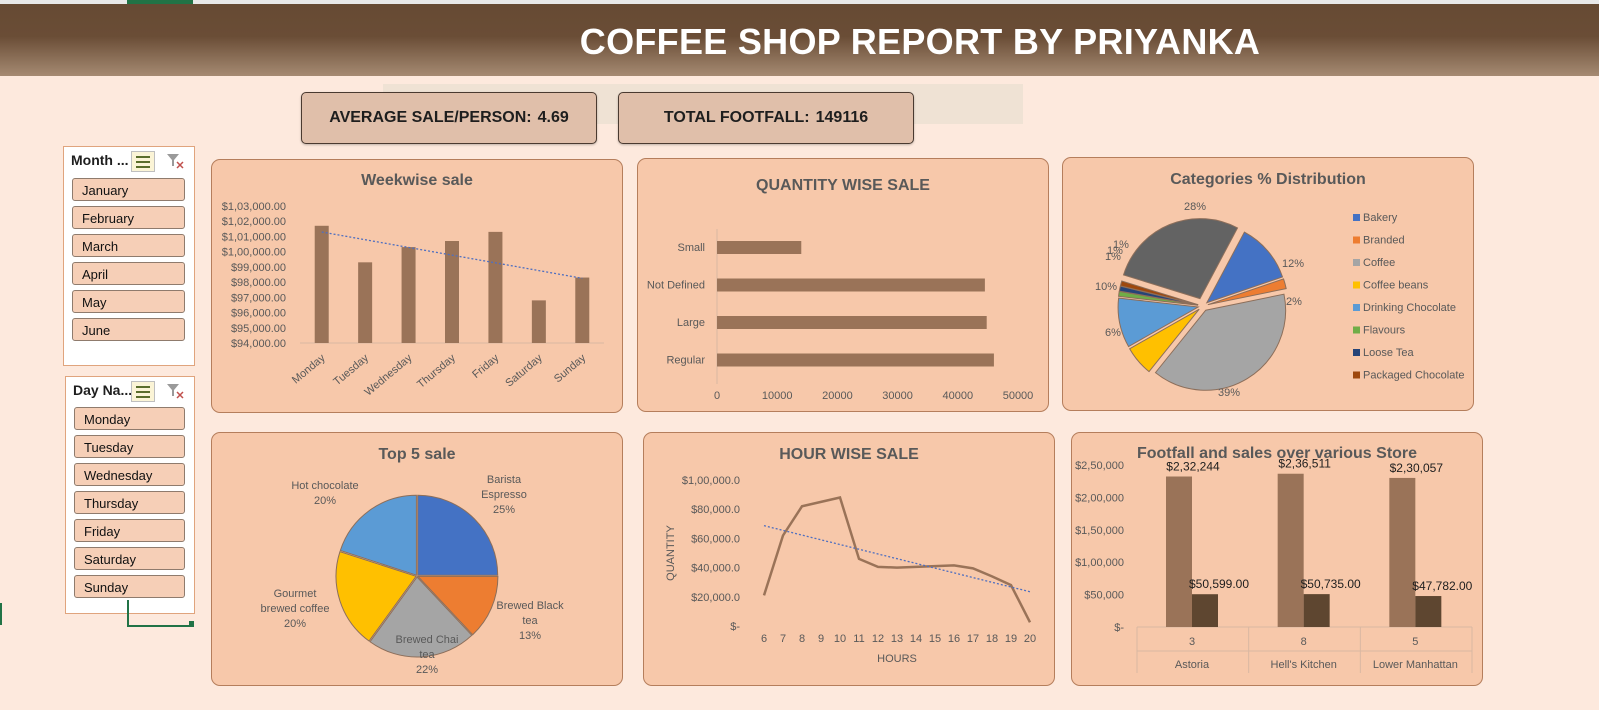 The image size is (1599, 710). I want to click on store-name-label: Hell's Kitchen, so click(1304, 665).